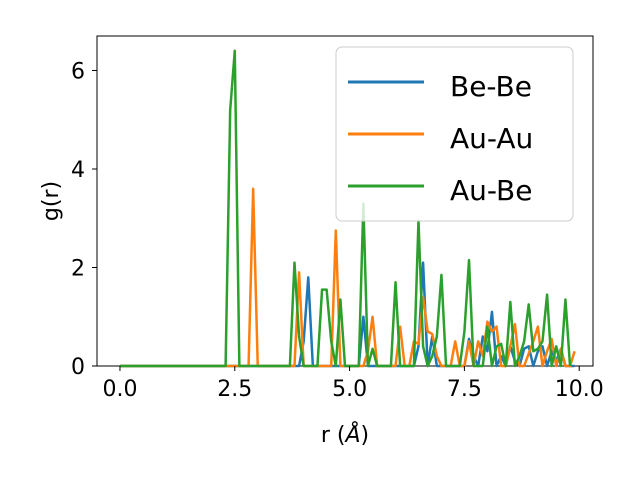  What do you see at coordinates (51, 201) in the screenshot?
I see `y-axis-title: g(r)` at bounding box center [51, 201].